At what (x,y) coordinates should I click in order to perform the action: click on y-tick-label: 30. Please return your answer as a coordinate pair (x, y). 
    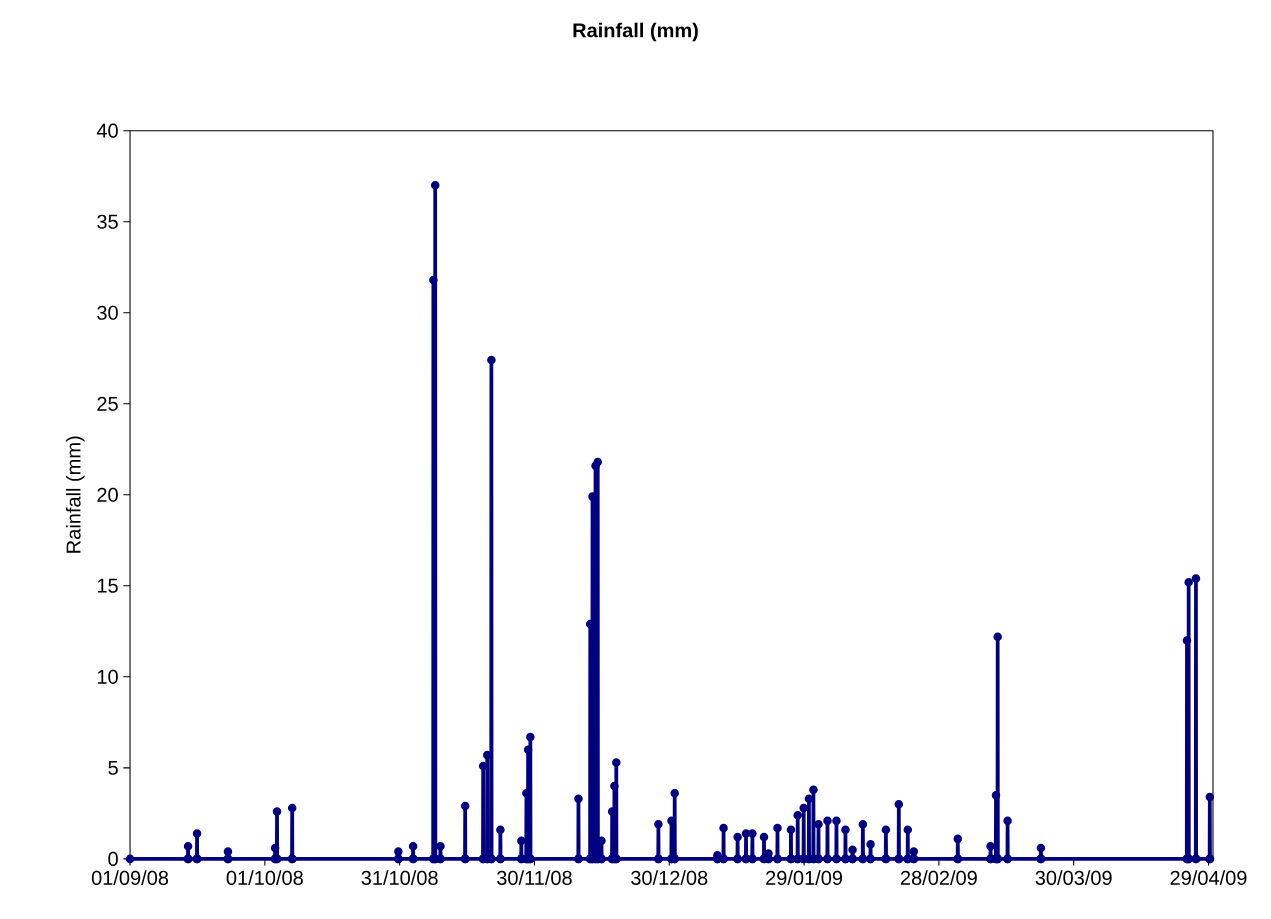
    Looking at the image, I should click on (107, 312).